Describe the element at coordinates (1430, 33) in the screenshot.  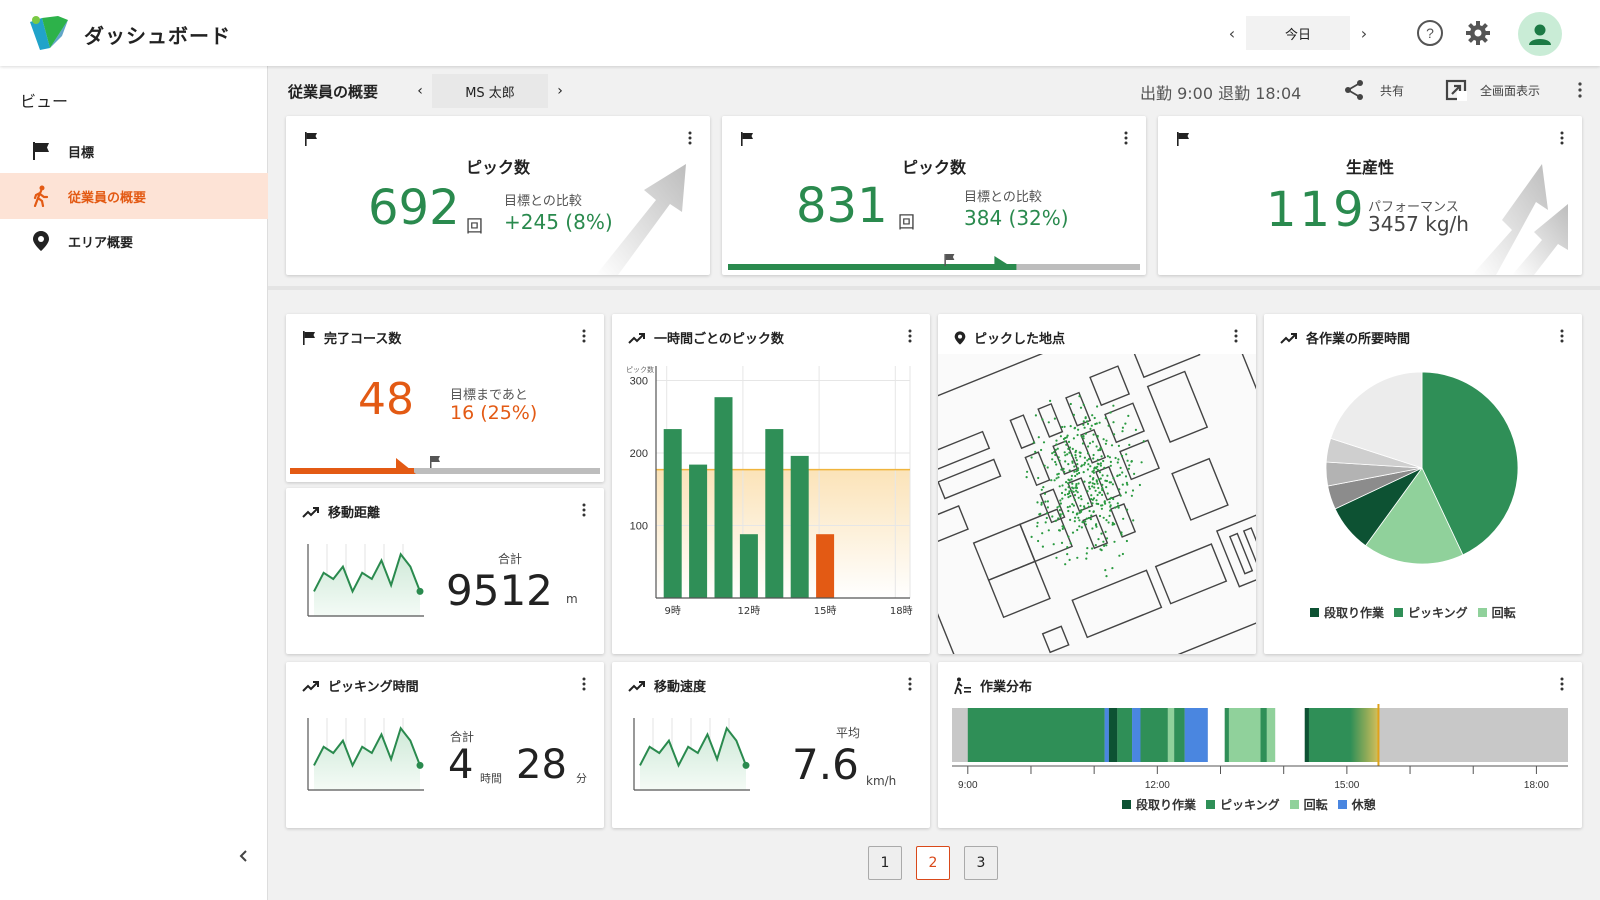
I see `help-icon: ?` at that location.